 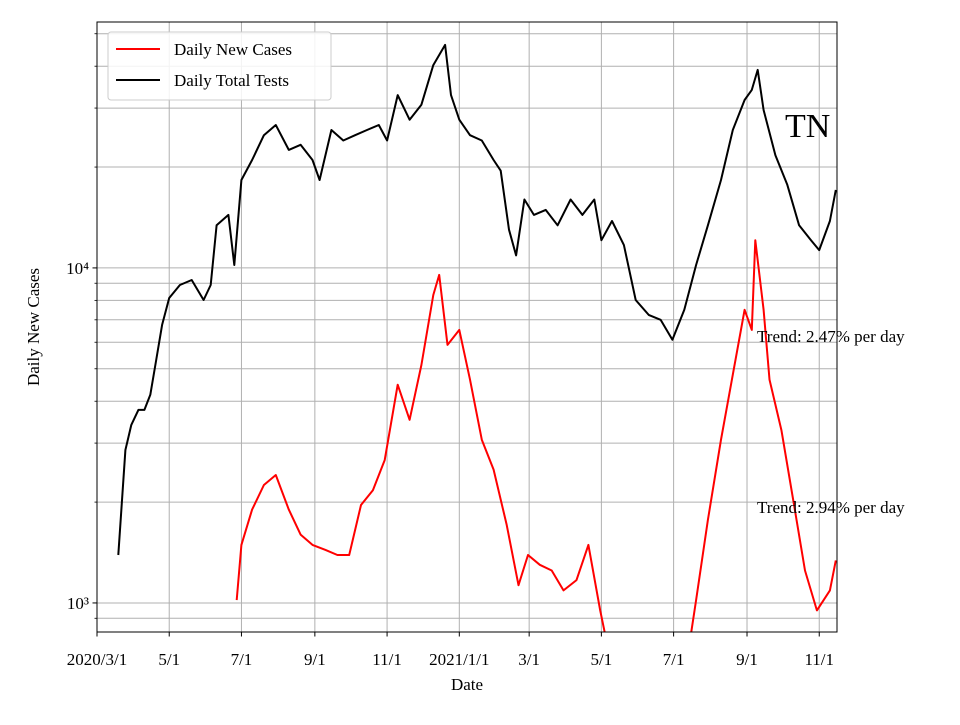 What do you see at coordinates (459, 659) in the screenshot?
I see `x-tick-label: 2021/1/1` at bounding box center [459, 659].